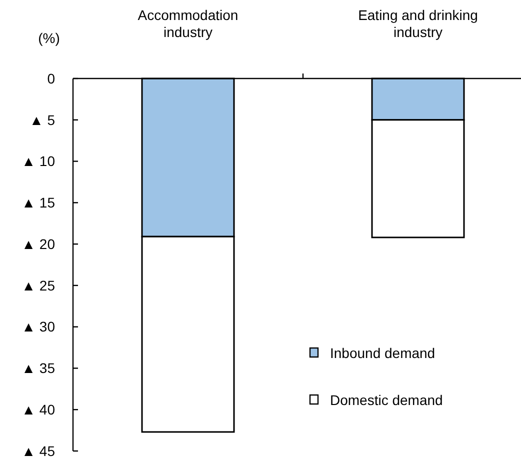  Describe the element at coordinates (39, 368) in the screenshot. I see `y-tick-label: ▲ 35` at that location.